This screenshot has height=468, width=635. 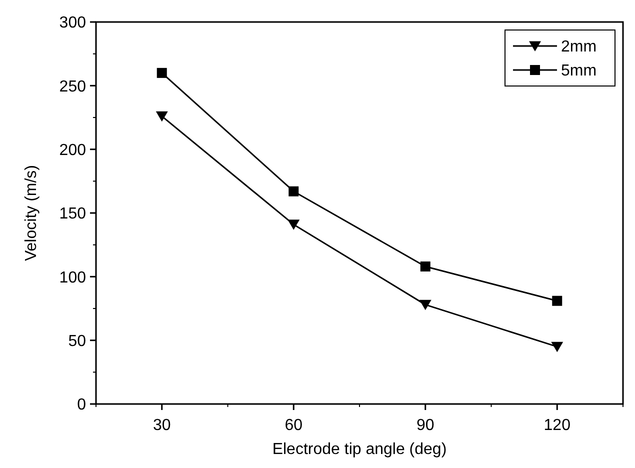 What do you see at coordinates (359, 449) in the screenshot?
I see `x-axis-title: Electrode tip angle (deg)` at bounding box center [359, 449].